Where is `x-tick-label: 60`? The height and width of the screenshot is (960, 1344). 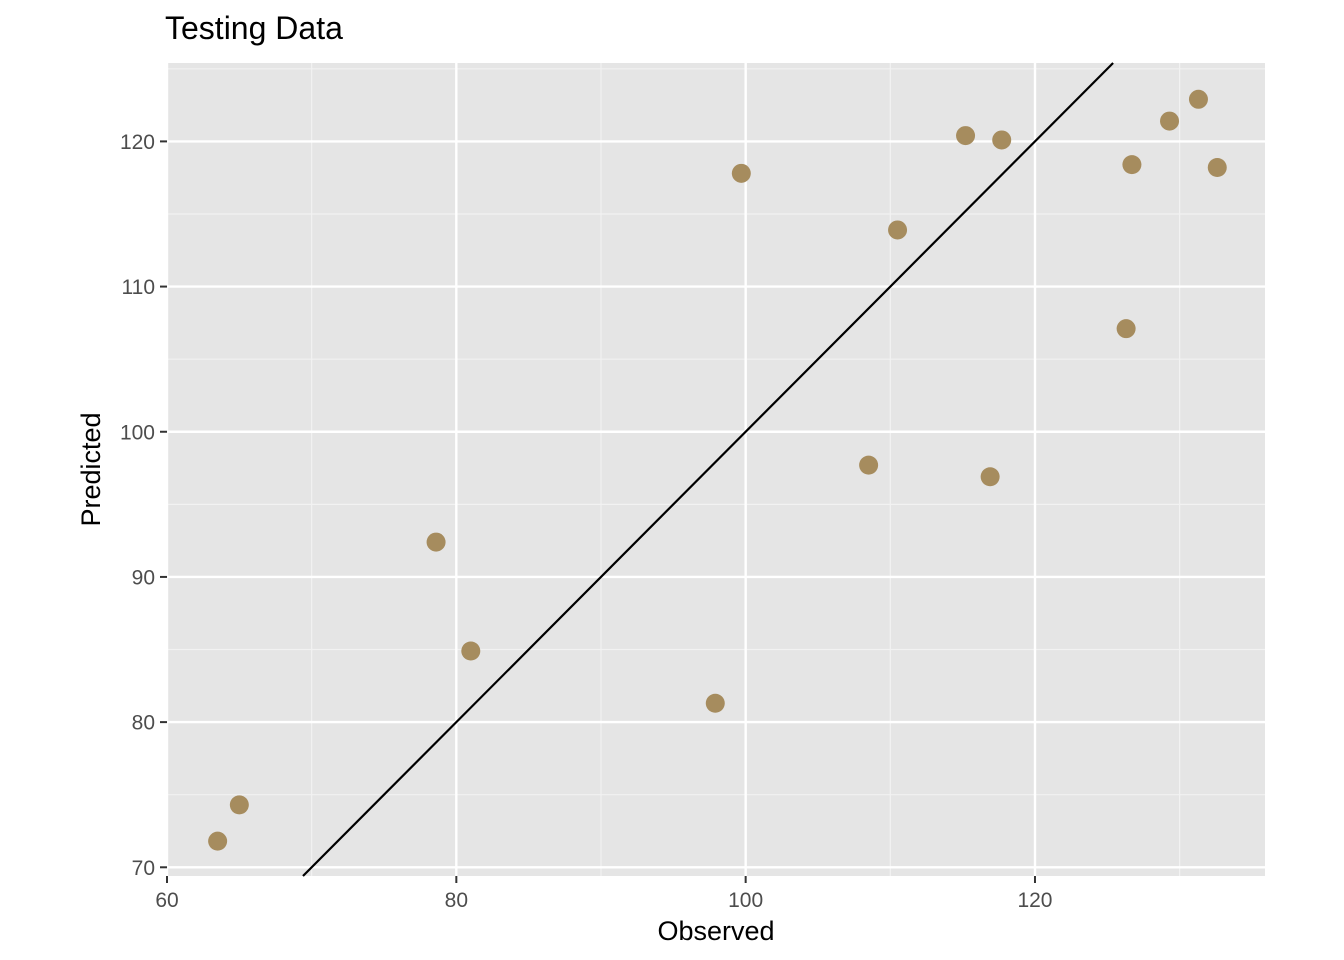
x-tick-label: 60 is located at coordinates (166, 900).